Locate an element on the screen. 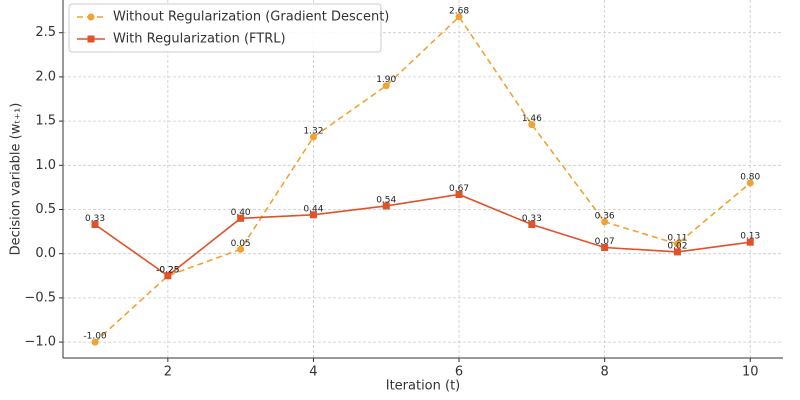 The image size is (800, 400). y-axis-label: Decision variable (wₜ₊₁) is located at coordinates (16, 179).